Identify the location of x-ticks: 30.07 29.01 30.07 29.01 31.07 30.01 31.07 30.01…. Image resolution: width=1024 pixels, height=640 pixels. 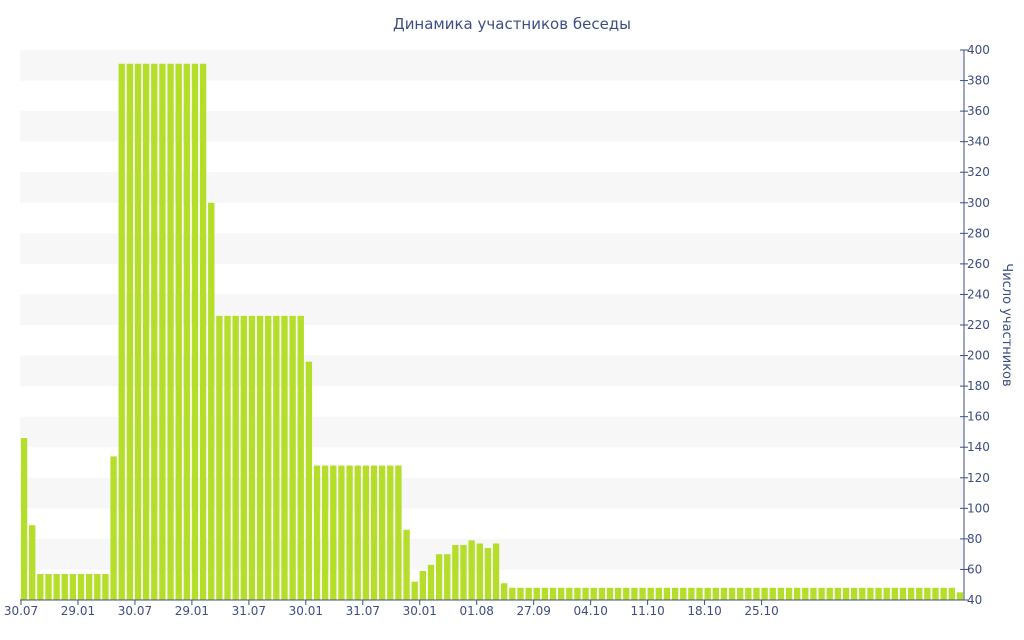
(391, 609).